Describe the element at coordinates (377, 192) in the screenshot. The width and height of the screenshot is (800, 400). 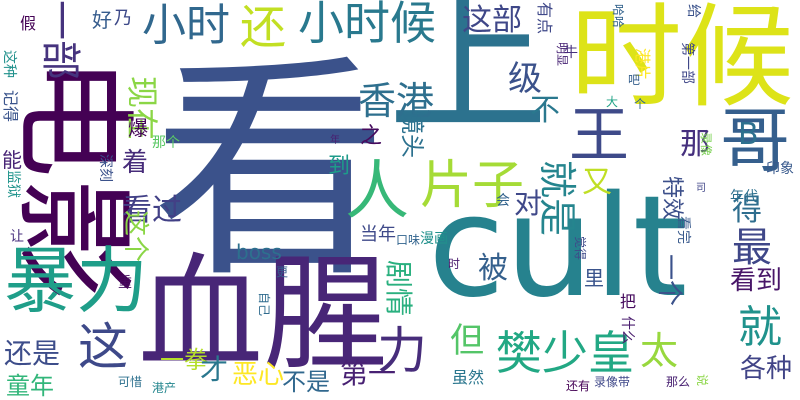
I see `word: 人` at that location.